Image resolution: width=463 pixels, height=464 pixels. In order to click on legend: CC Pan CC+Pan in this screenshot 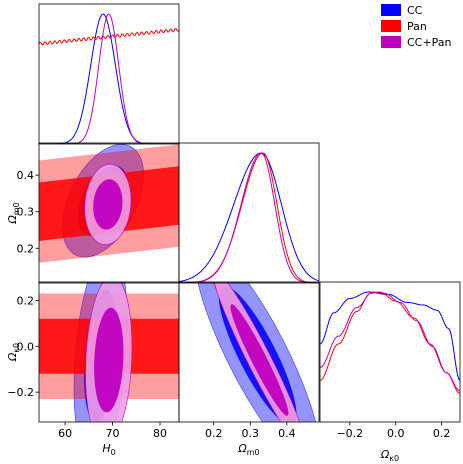, I will do `click(416, 26)`.